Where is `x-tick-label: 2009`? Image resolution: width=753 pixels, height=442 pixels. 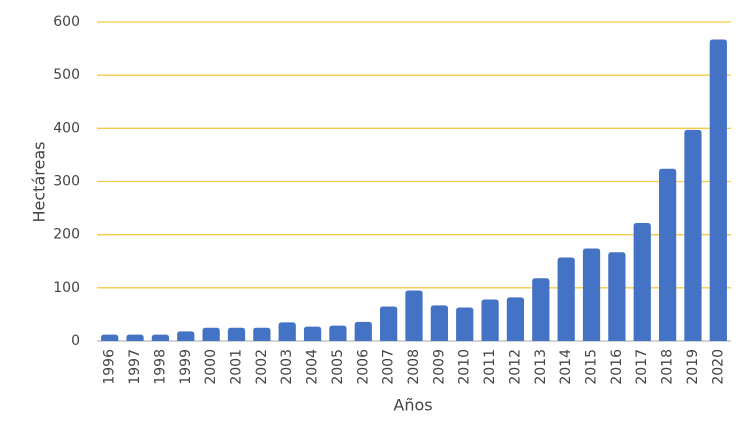 x-tick-label: 2009 is located at coordinates (439, 367).